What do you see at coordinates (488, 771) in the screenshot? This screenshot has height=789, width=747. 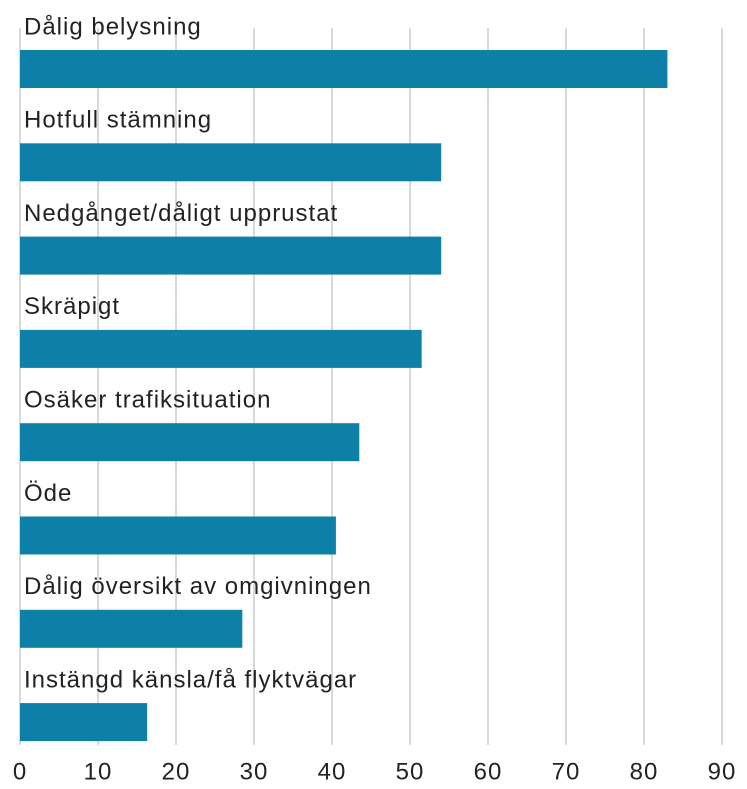 I see `x-tick-label: 60` at bounding box center [488, 771].